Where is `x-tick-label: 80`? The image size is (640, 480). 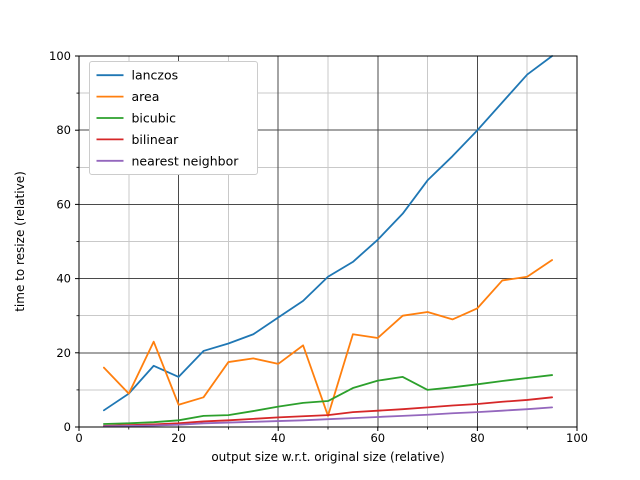 x-tick-label: 80 is located at coordinates (477, 438).